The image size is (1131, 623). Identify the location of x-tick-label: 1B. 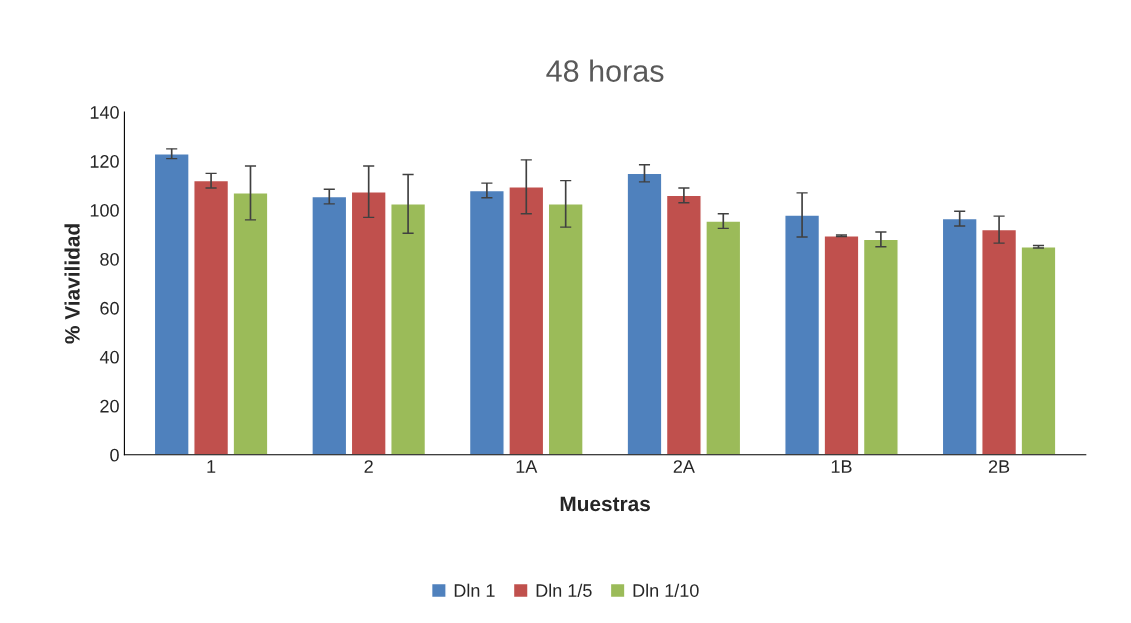
(841, 466).